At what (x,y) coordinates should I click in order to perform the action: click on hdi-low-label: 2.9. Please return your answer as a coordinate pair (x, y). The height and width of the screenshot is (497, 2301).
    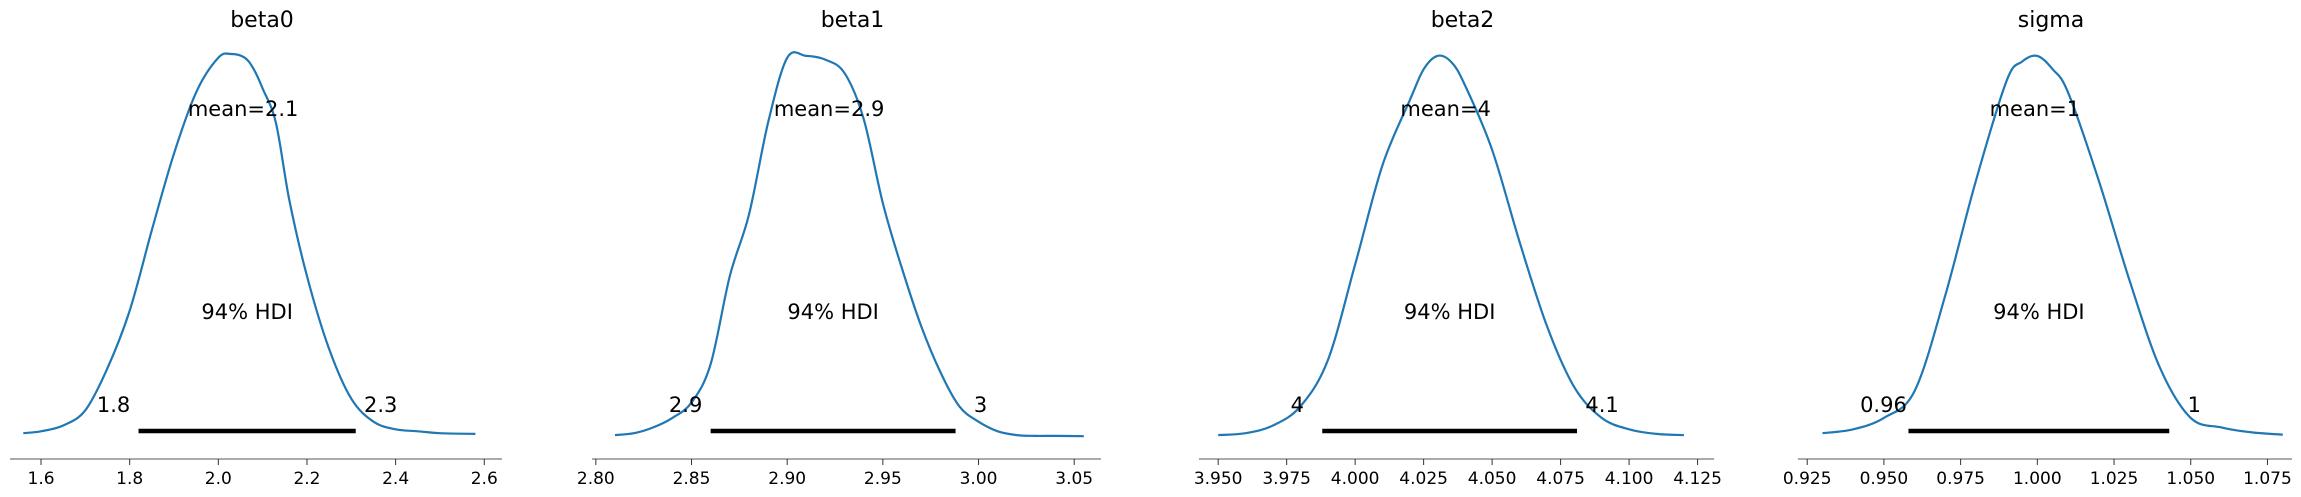
    Looking at the image, I should click on (685, 405).